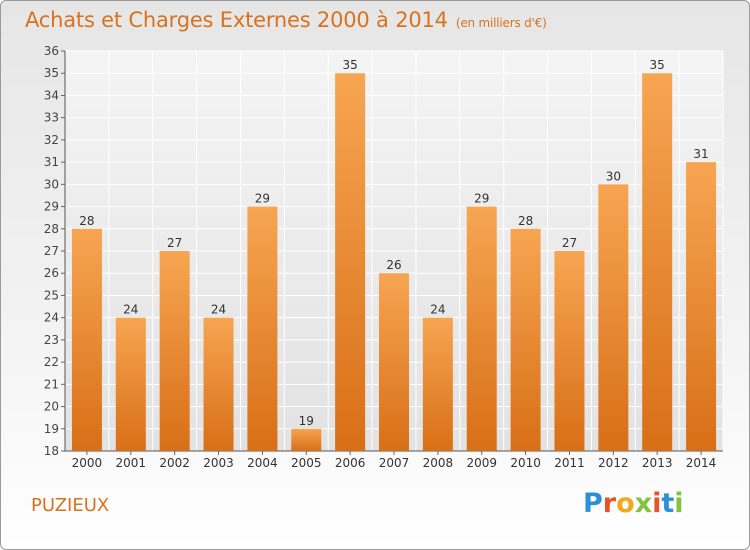 The width and height of the screenshot is (750, 550). What do you see at coordinates (131, 463) in the screenshot?
I see `x-tick-label: 2001` at bounding box center [131, 463].